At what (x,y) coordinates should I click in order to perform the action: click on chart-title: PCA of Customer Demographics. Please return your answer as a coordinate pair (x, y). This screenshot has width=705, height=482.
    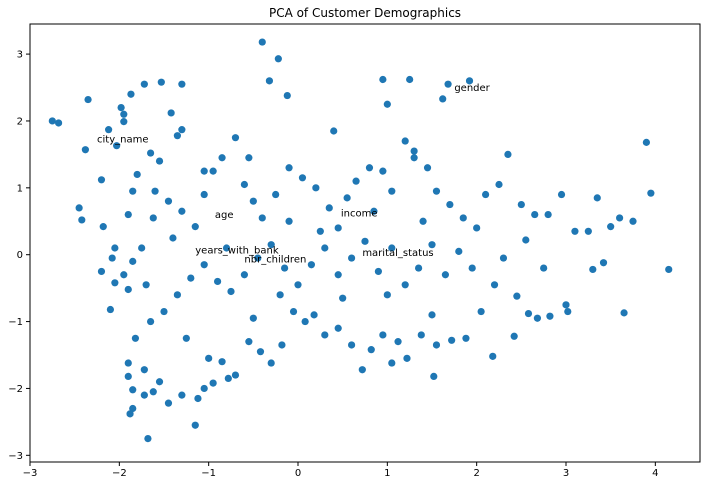
    Looking at the image, I should click on (365, 13).